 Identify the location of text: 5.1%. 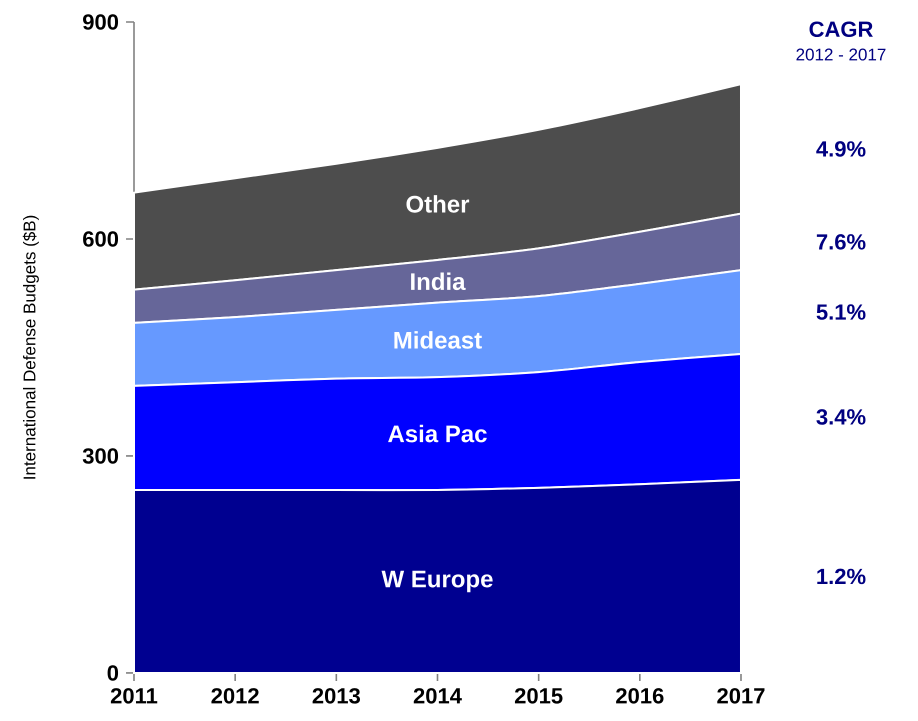
(841, 312).